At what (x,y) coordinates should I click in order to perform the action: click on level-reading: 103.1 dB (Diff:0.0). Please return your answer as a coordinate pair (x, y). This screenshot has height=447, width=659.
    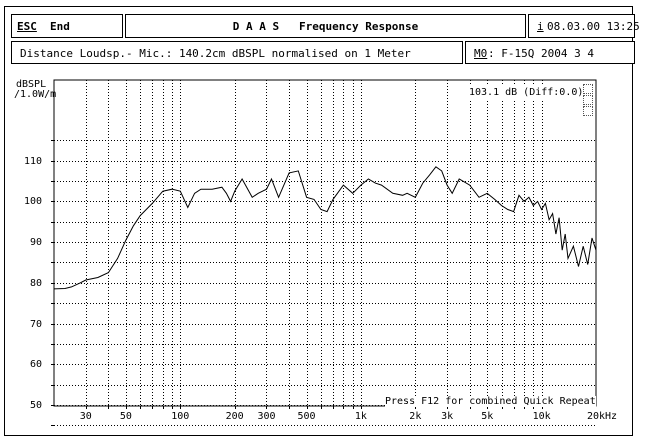
    Looking at the image, I should click on (526, 92).